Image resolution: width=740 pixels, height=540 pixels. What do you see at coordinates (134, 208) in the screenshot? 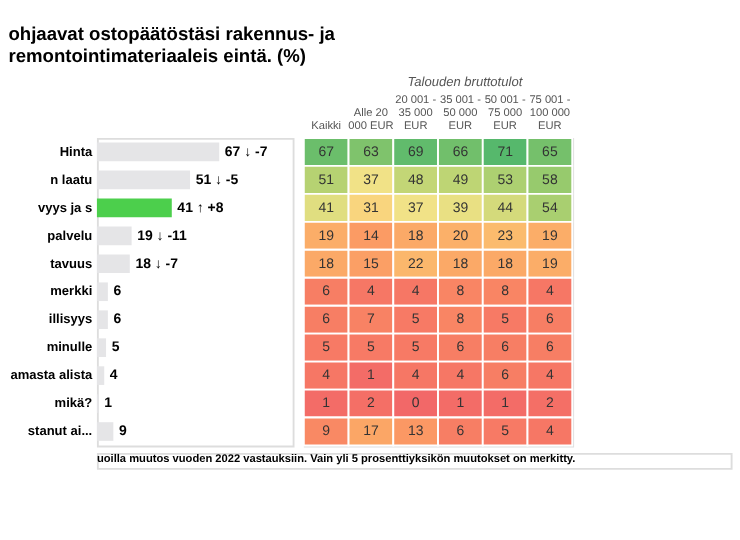
I see `bar` at bounding box center [134, 208].